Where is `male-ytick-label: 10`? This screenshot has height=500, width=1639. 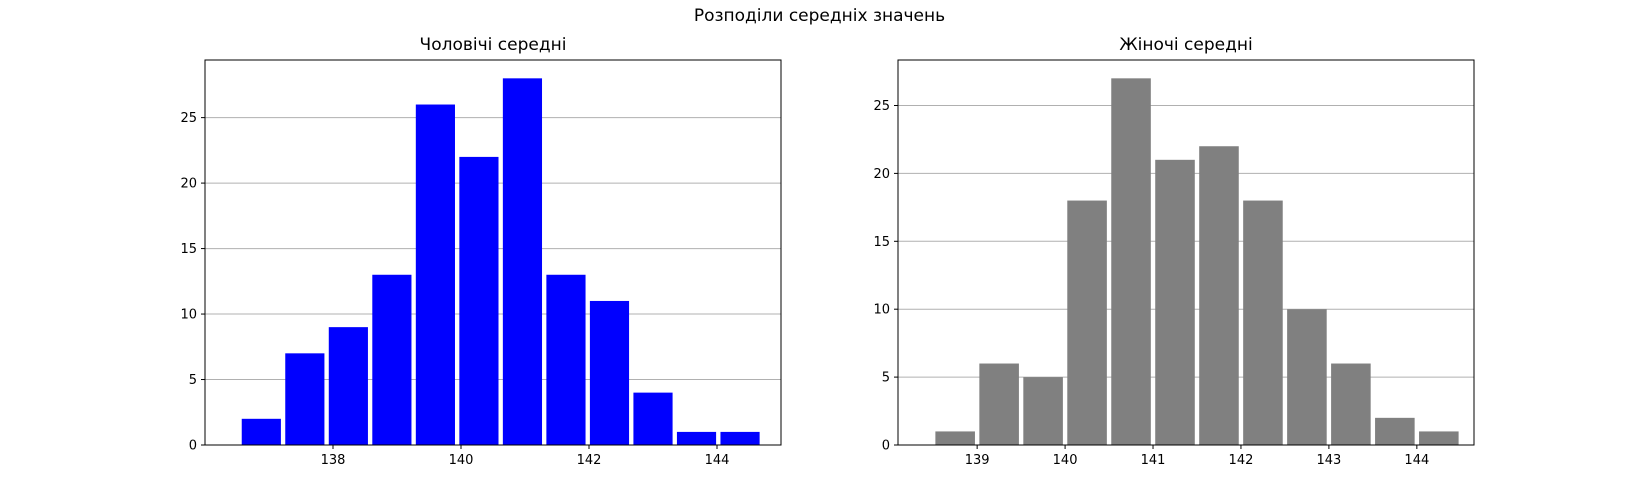
male-ytick-label: 10 is located at coordinates (188, 315).